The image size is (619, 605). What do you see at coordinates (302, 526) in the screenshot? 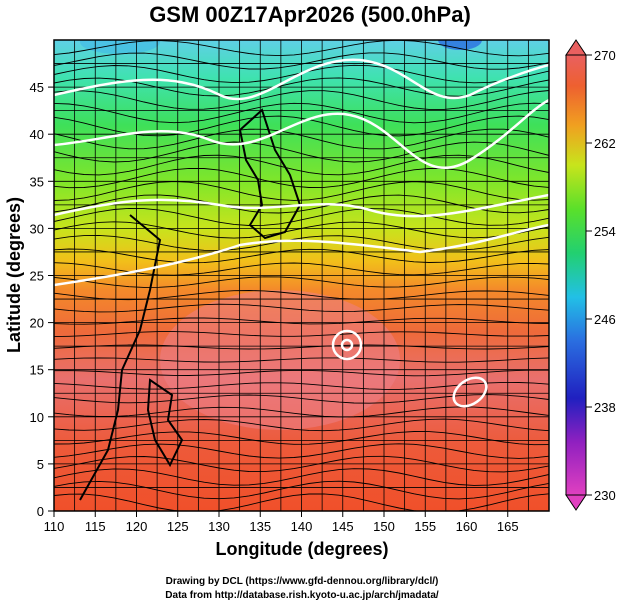
I see `x-tick-label: 140` at bounding box center [302, 526].